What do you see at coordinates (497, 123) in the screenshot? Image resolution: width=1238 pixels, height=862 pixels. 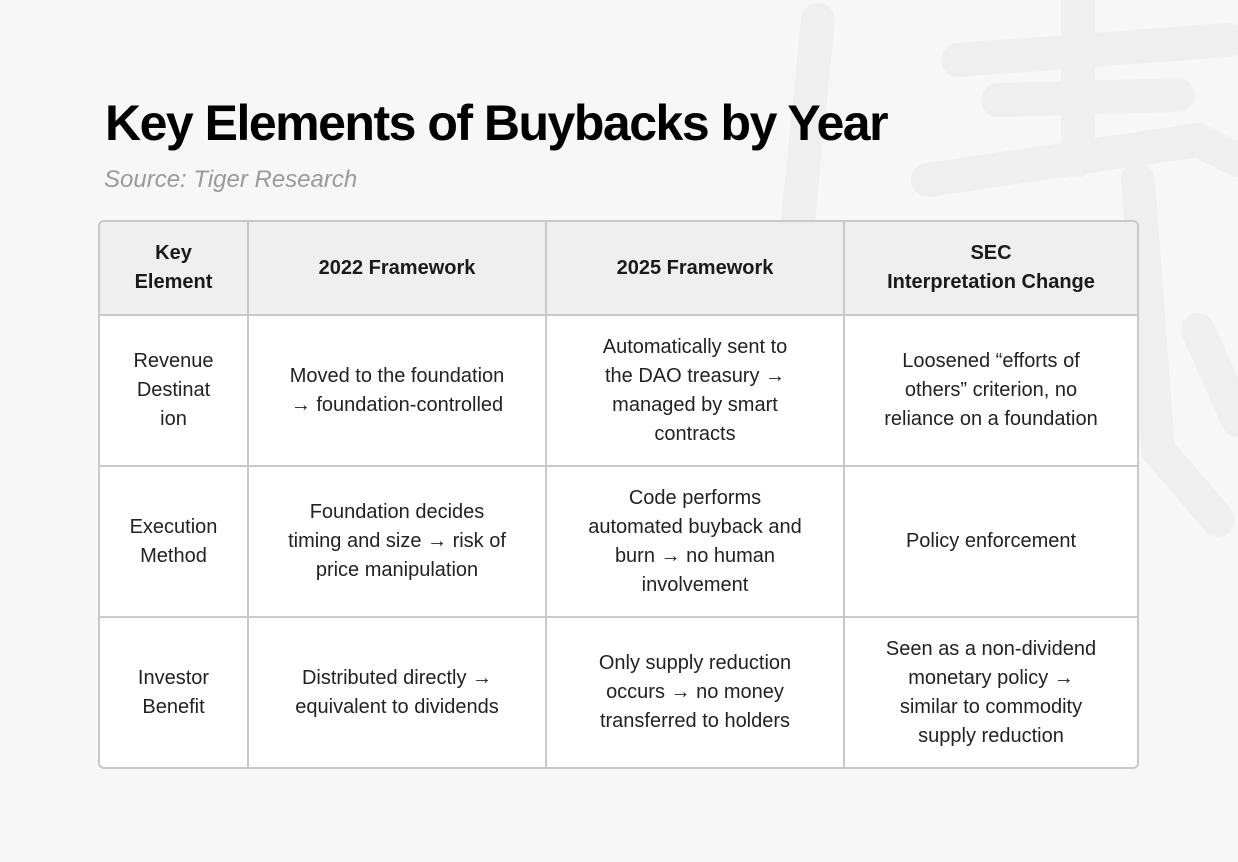 I see `page-title: Key Elements of Buybacks by Year` at bounding box center [497, 123].